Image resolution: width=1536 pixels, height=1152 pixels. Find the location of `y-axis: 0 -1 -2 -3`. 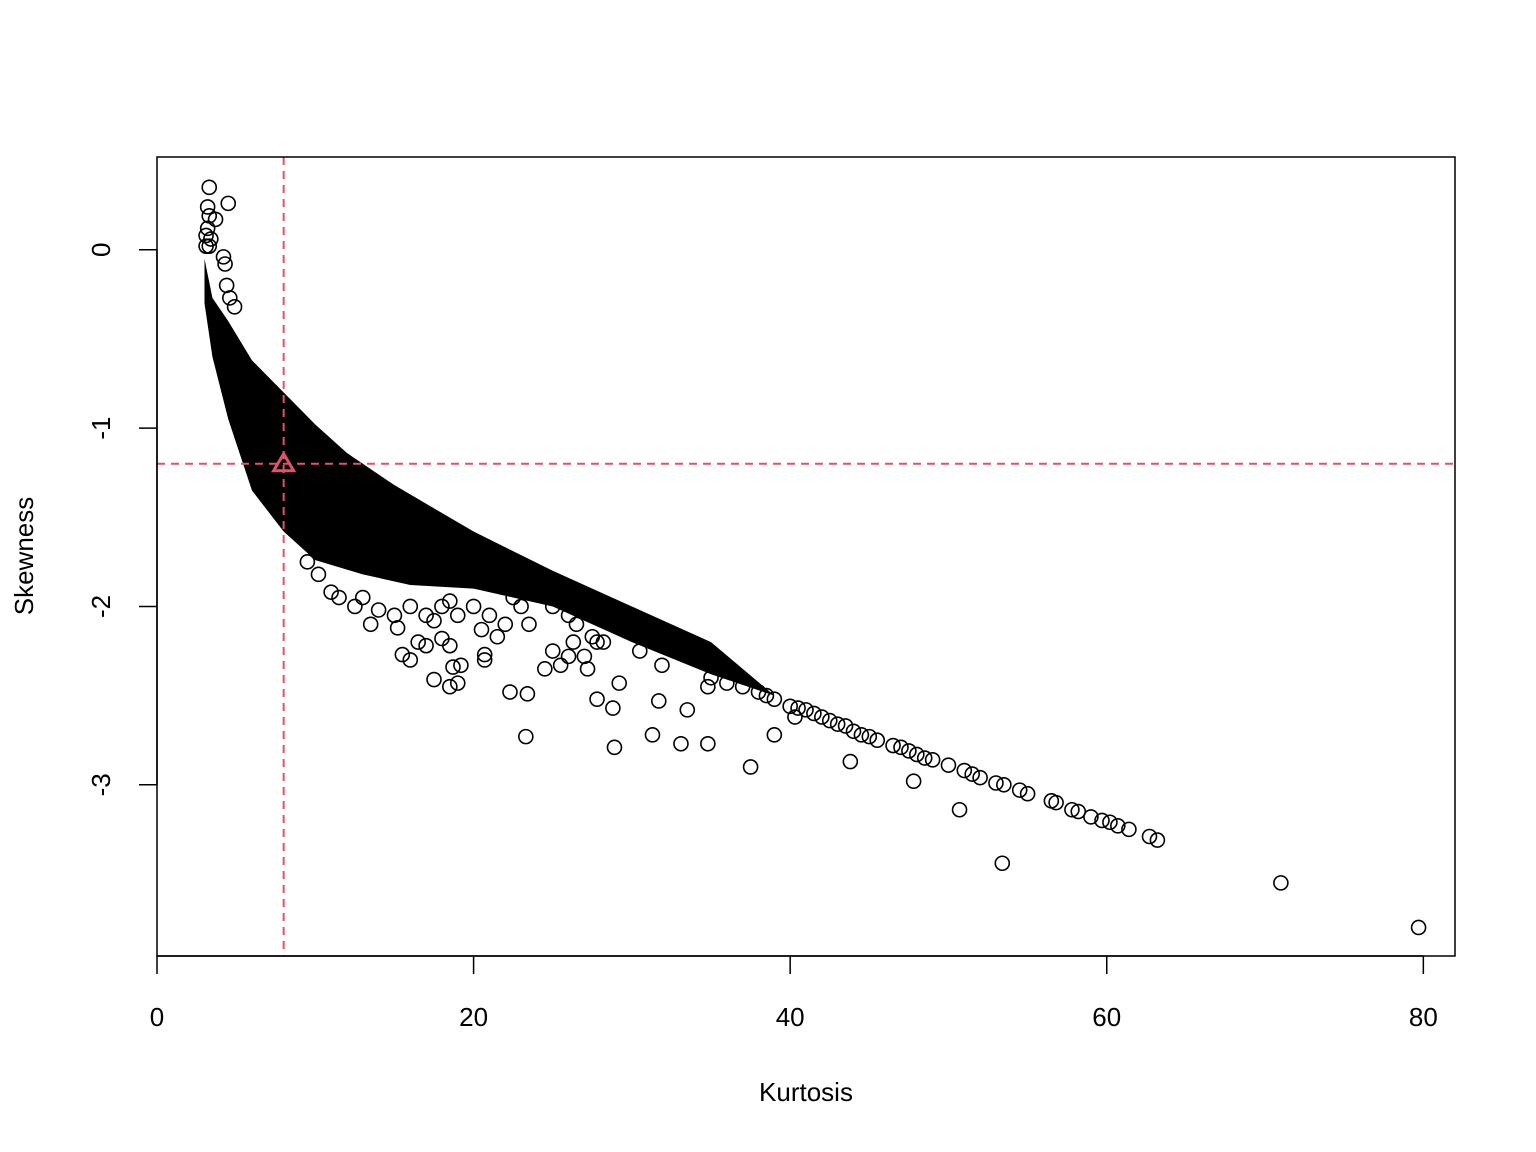

y-axis: 0 -1 -2 -3 is located at coordinates (122, 519).